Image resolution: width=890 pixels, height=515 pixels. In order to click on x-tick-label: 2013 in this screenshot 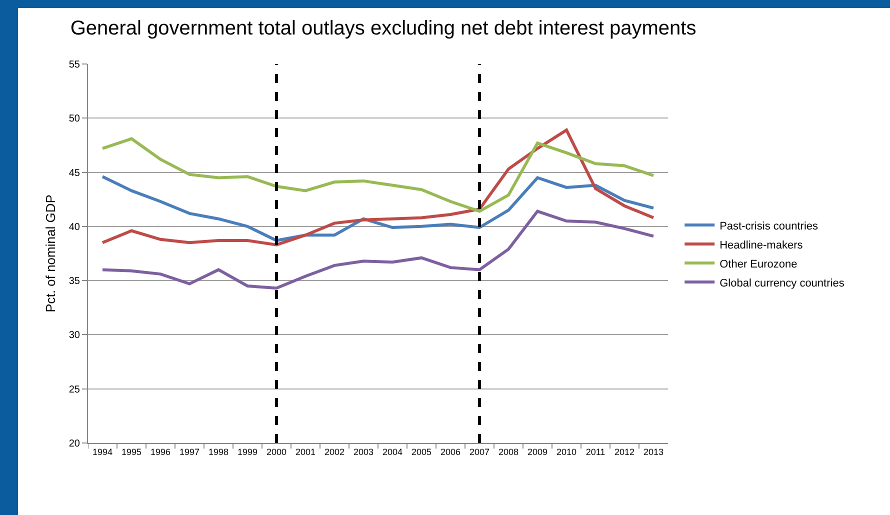, I will do `click(653, 451)`.